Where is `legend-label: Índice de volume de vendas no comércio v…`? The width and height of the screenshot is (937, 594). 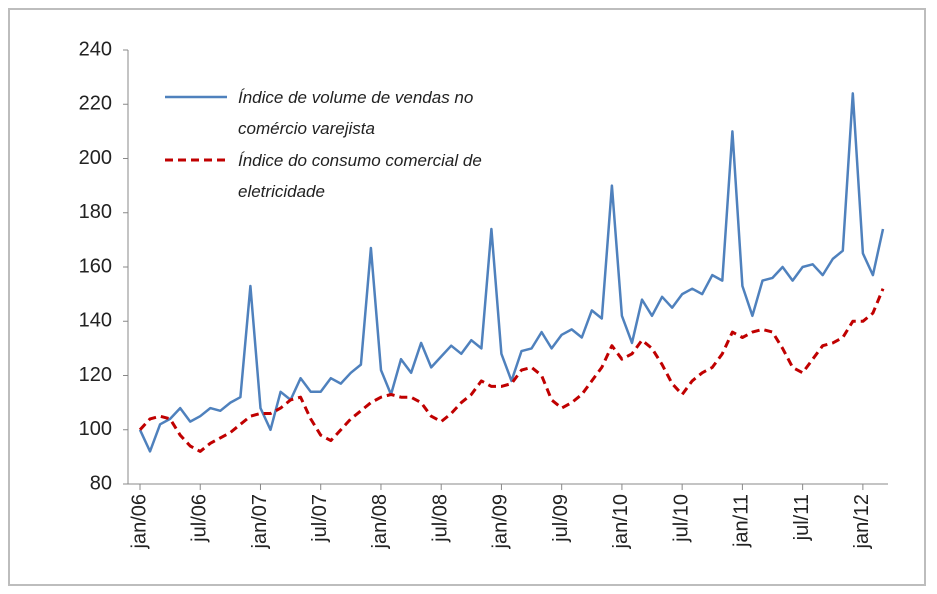 legend-label: Índice de volume de vendas no comércio v… is located at coordinates (356, 113).